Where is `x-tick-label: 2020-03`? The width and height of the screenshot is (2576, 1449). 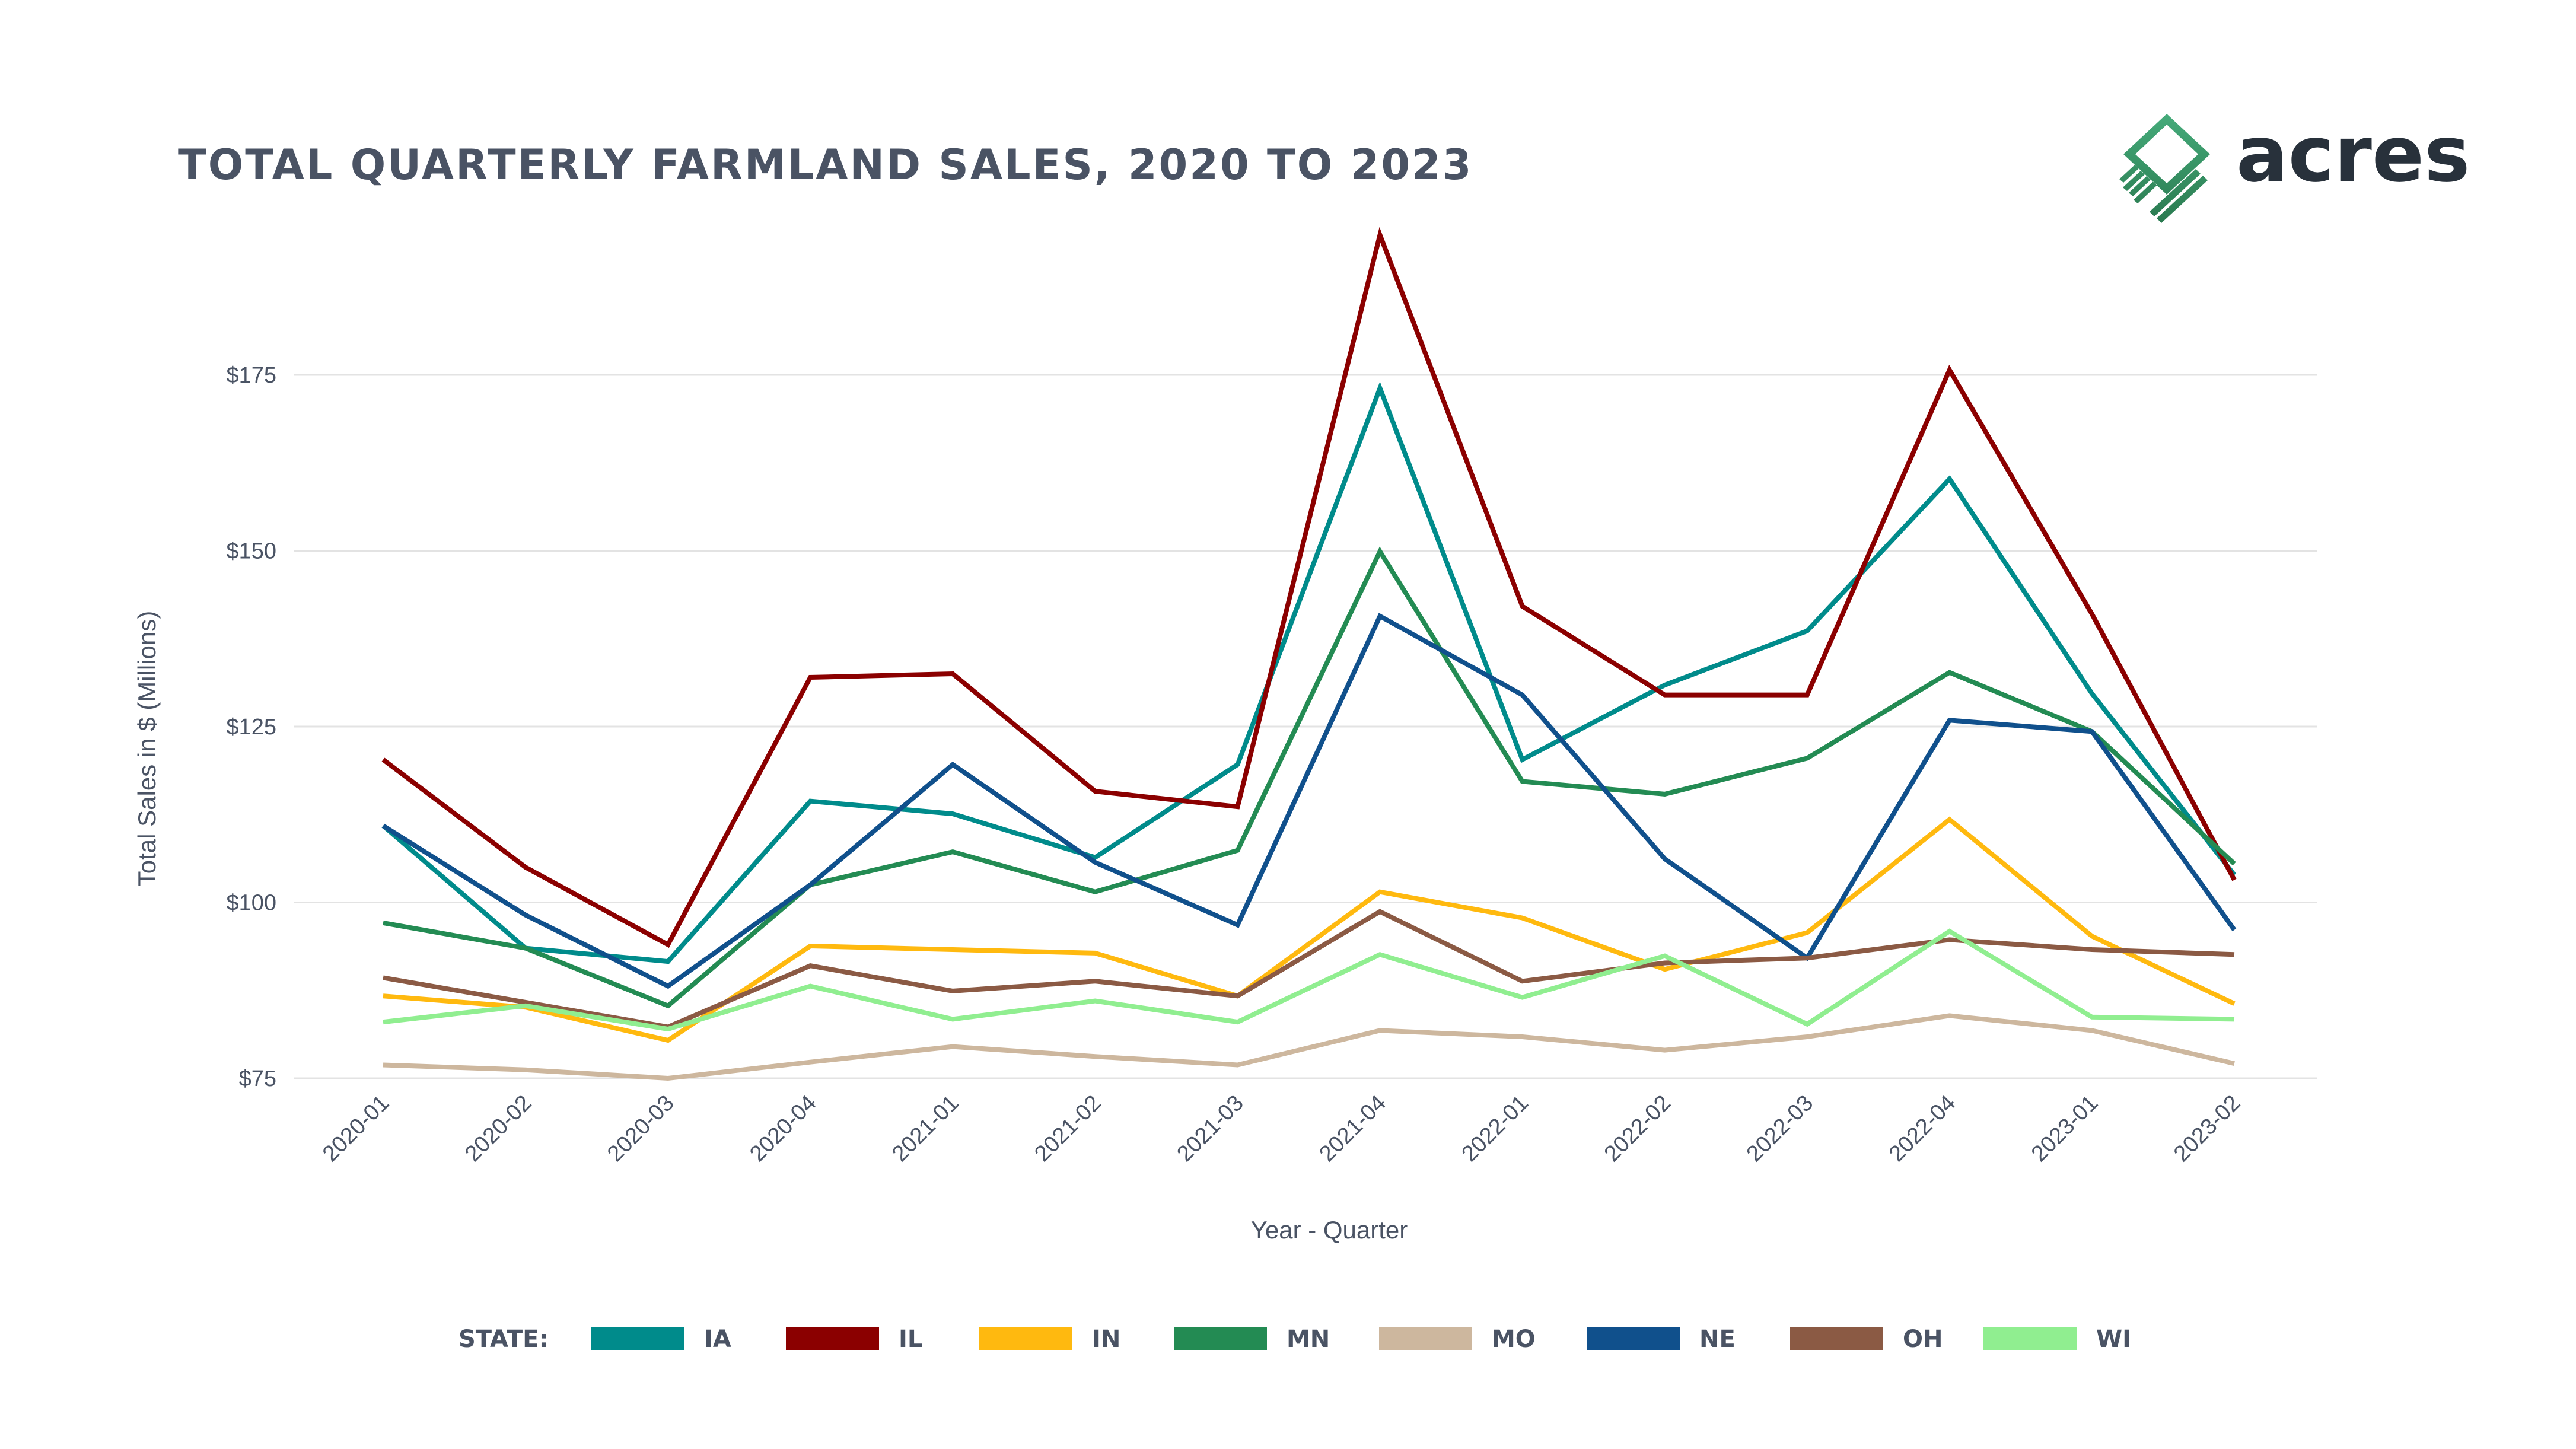 x-tick-label: 2020-03 is located at coordinates (641, 1129).